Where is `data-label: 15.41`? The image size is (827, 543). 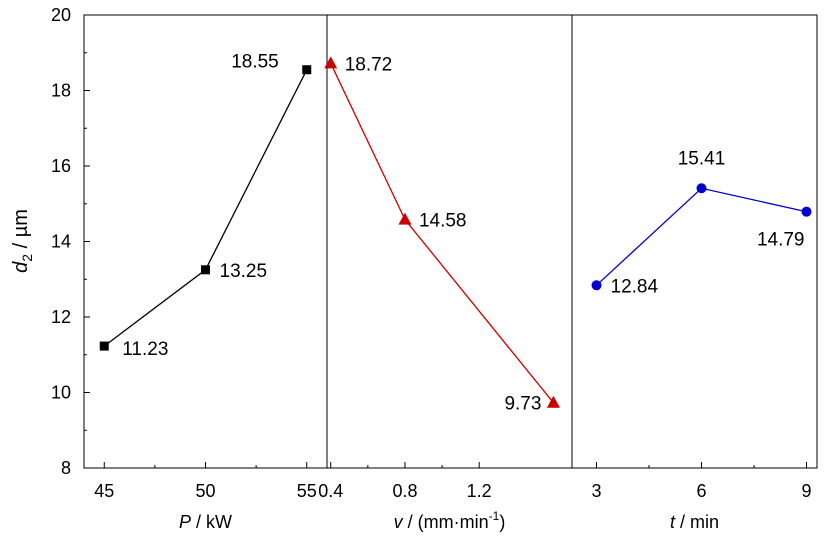
data-label: 15.41 is located at coordinates (702, 158).